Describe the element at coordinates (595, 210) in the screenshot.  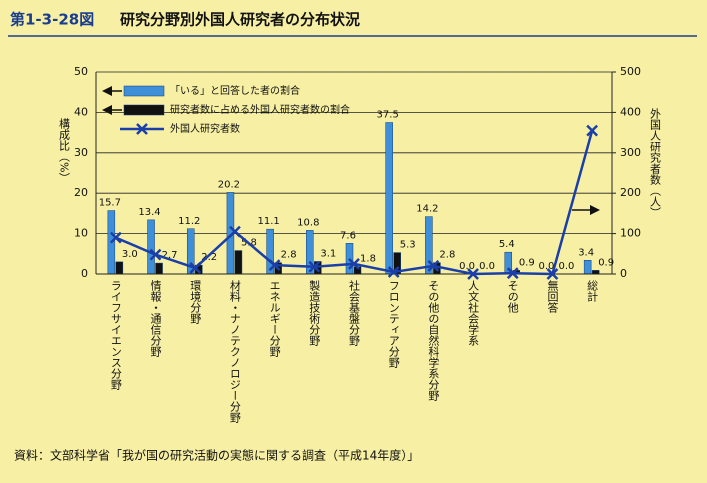
I see `arrow-head` at that location.